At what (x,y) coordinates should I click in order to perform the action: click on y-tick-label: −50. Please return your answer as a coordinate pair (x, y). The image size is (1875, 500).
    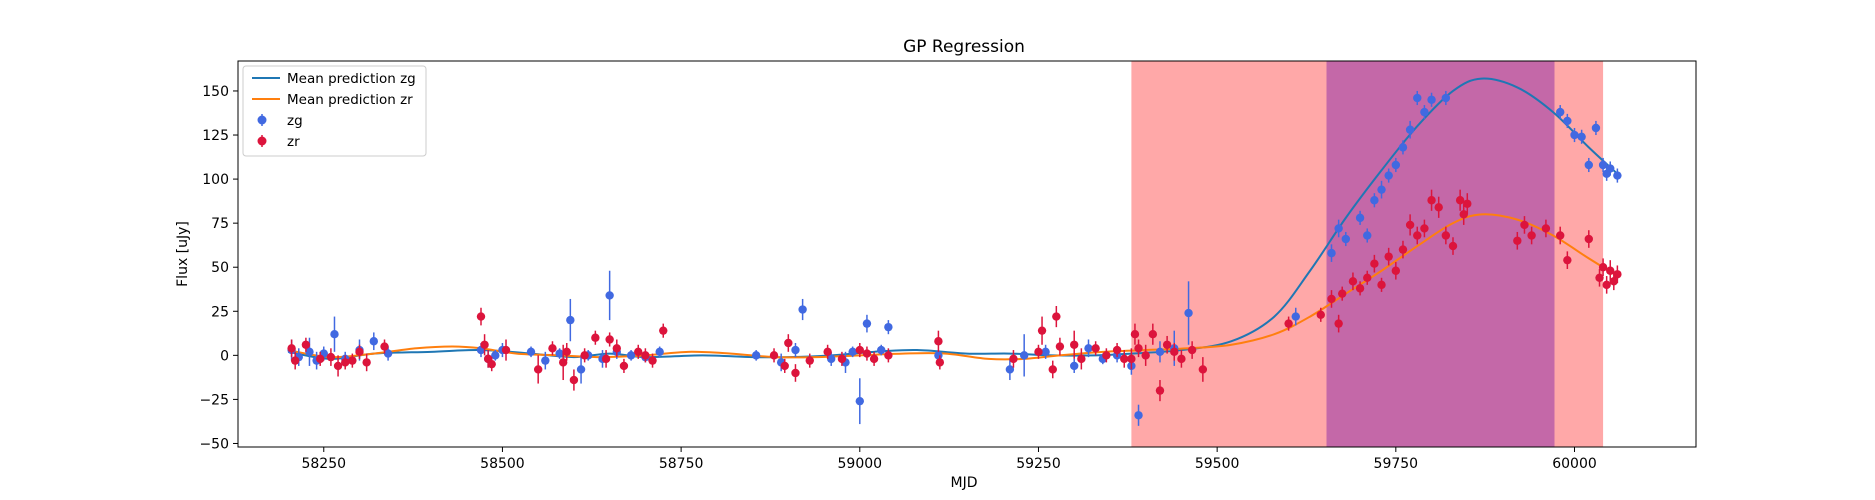
    Looking at the image, I should click on (214, 444).